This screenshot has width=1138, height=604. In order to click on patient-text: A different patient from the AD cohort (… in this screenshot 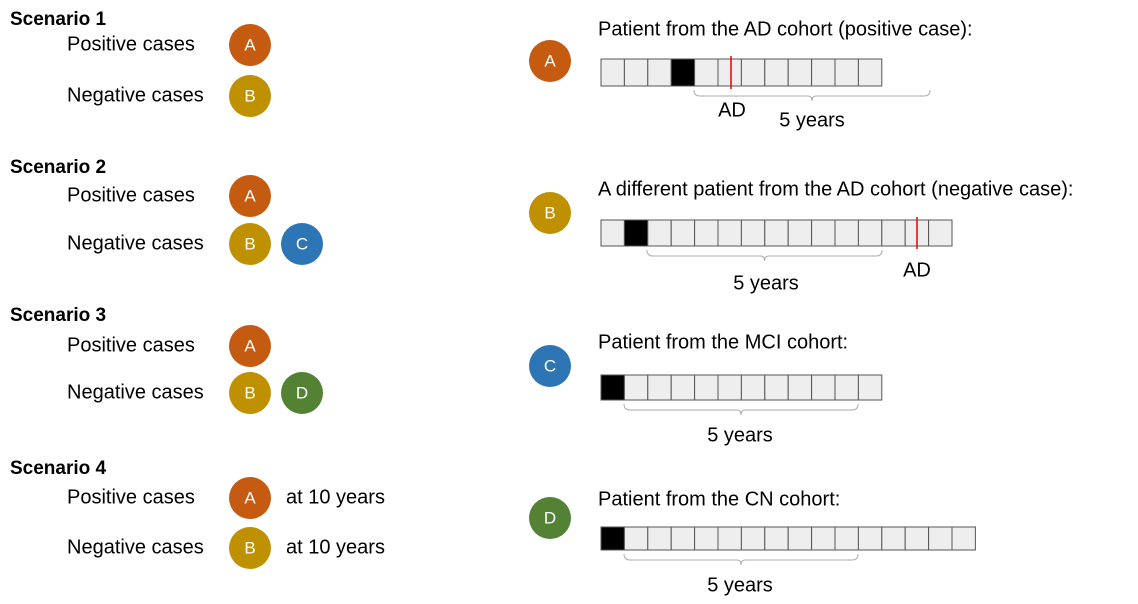, I will do `click(835, 189)`.